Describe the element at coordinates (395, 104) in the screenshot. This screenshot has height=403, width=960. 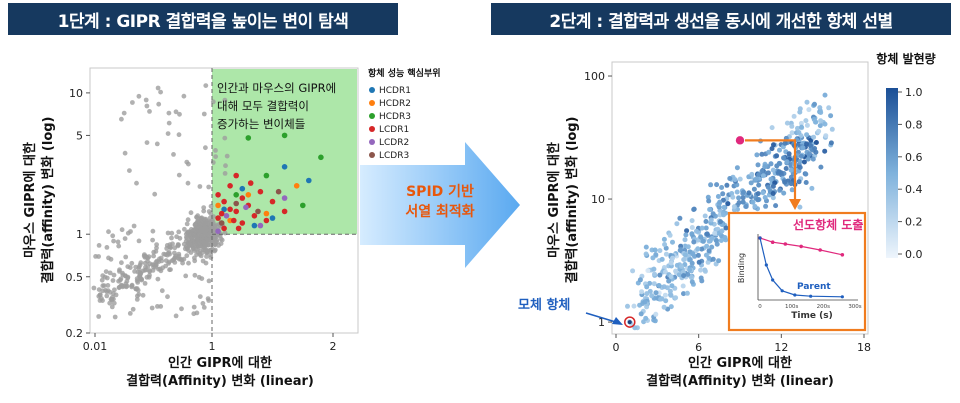
I see `legend-entry: HCDR2` at that location.